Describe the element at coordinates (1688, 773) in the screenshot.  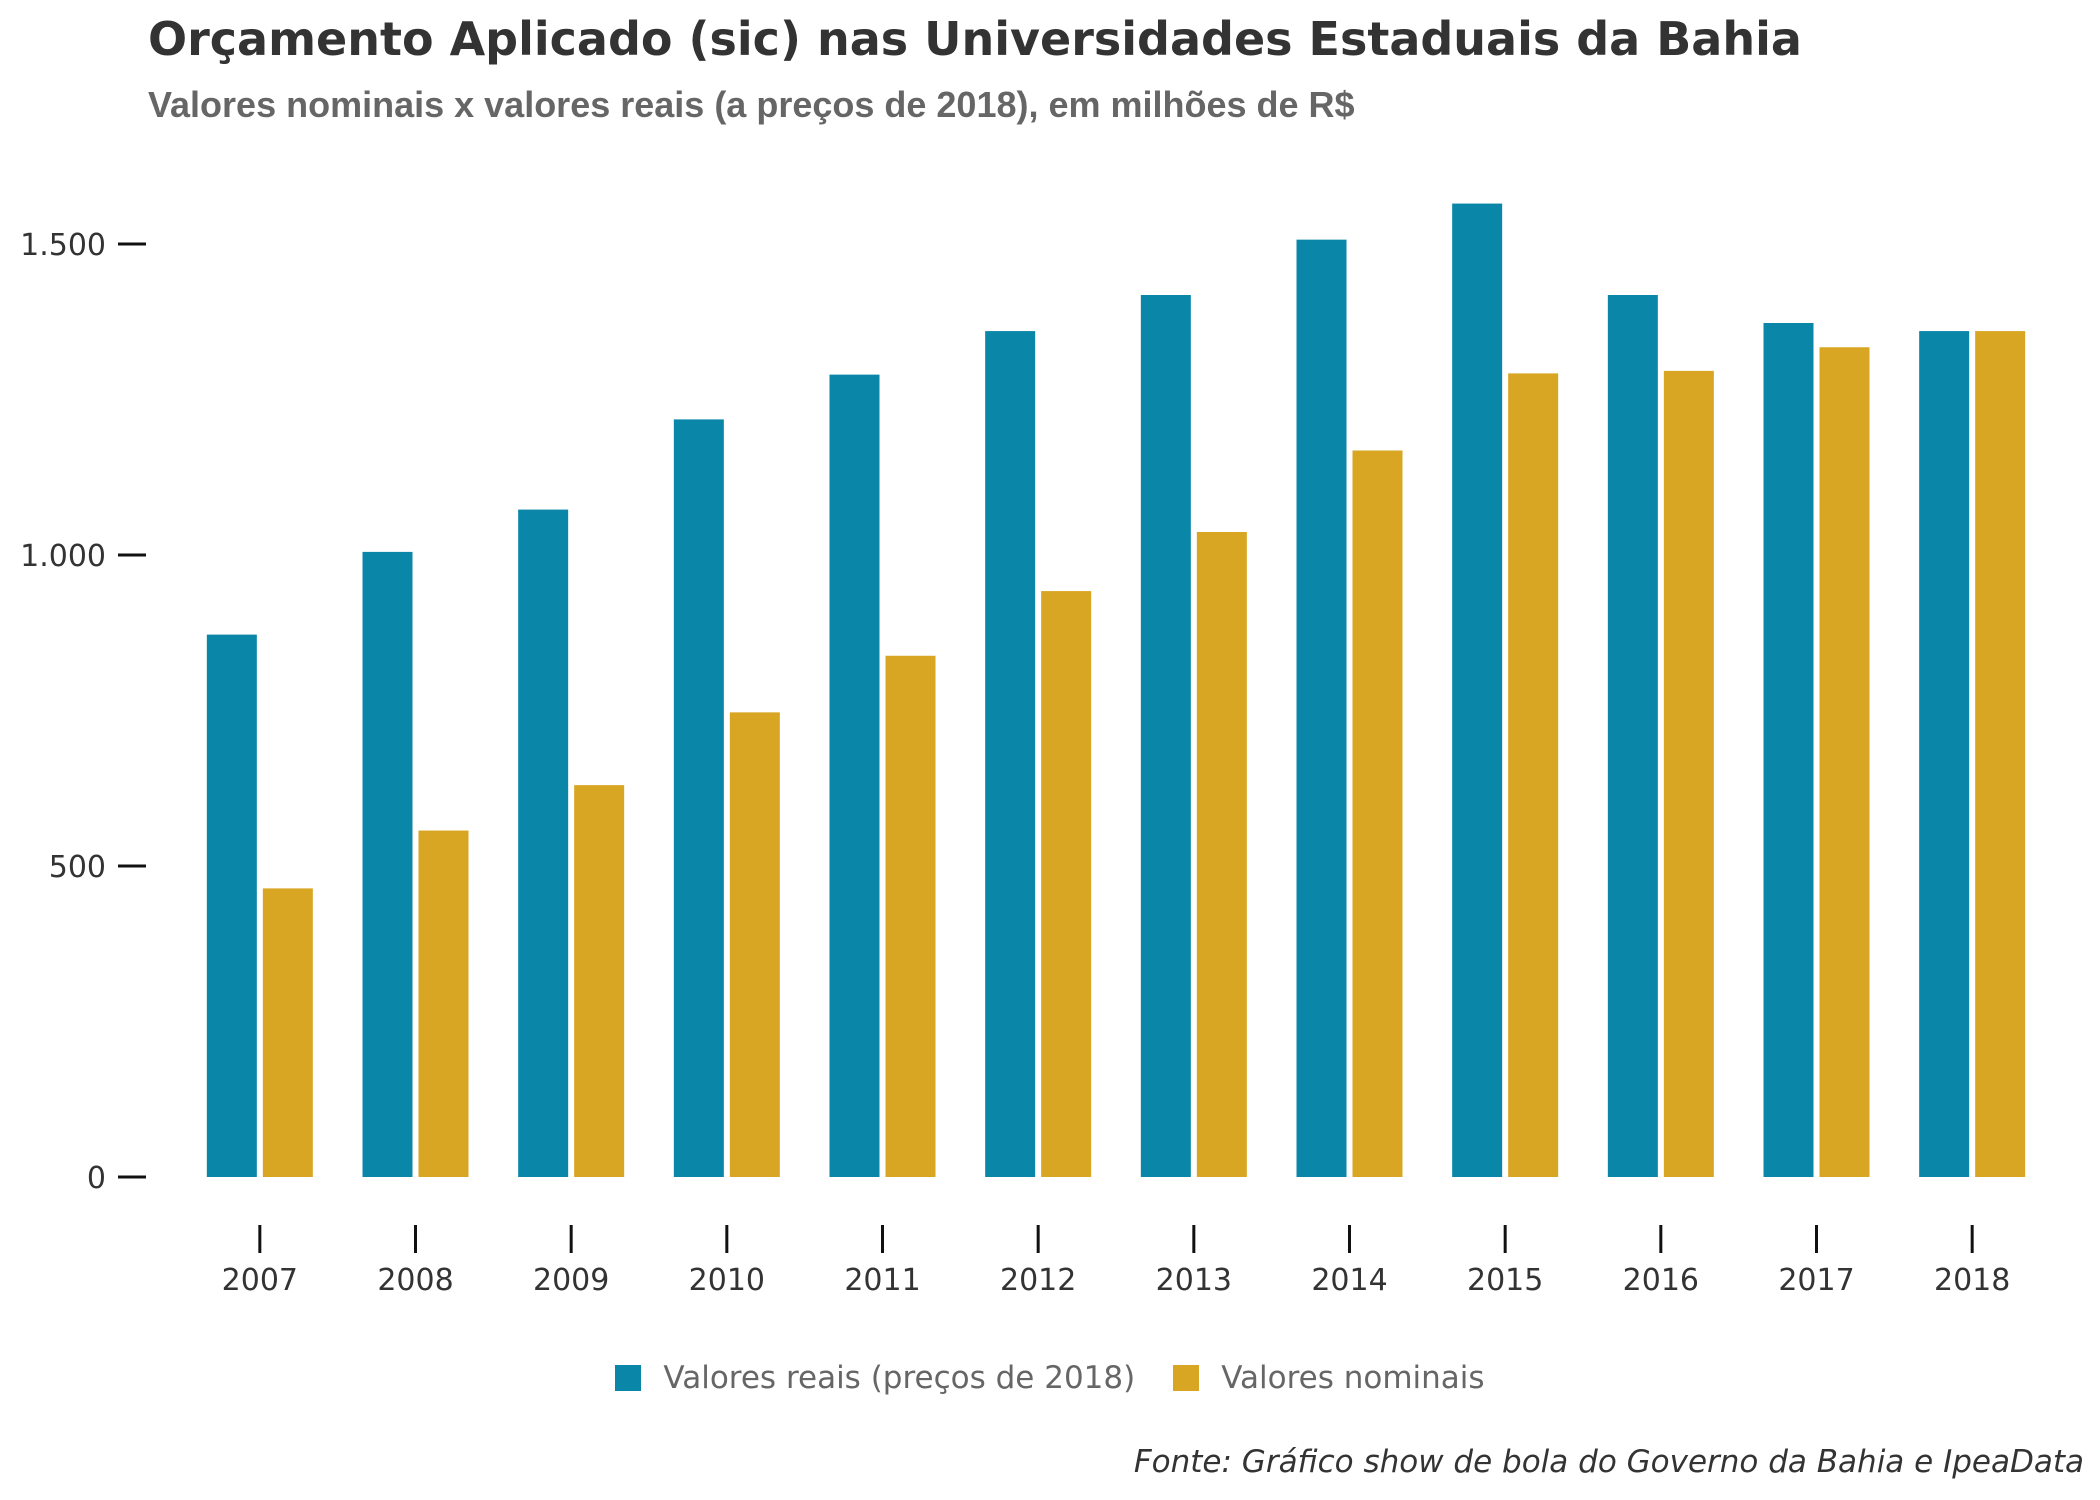
I see `bar-nominal-2016` at that location.